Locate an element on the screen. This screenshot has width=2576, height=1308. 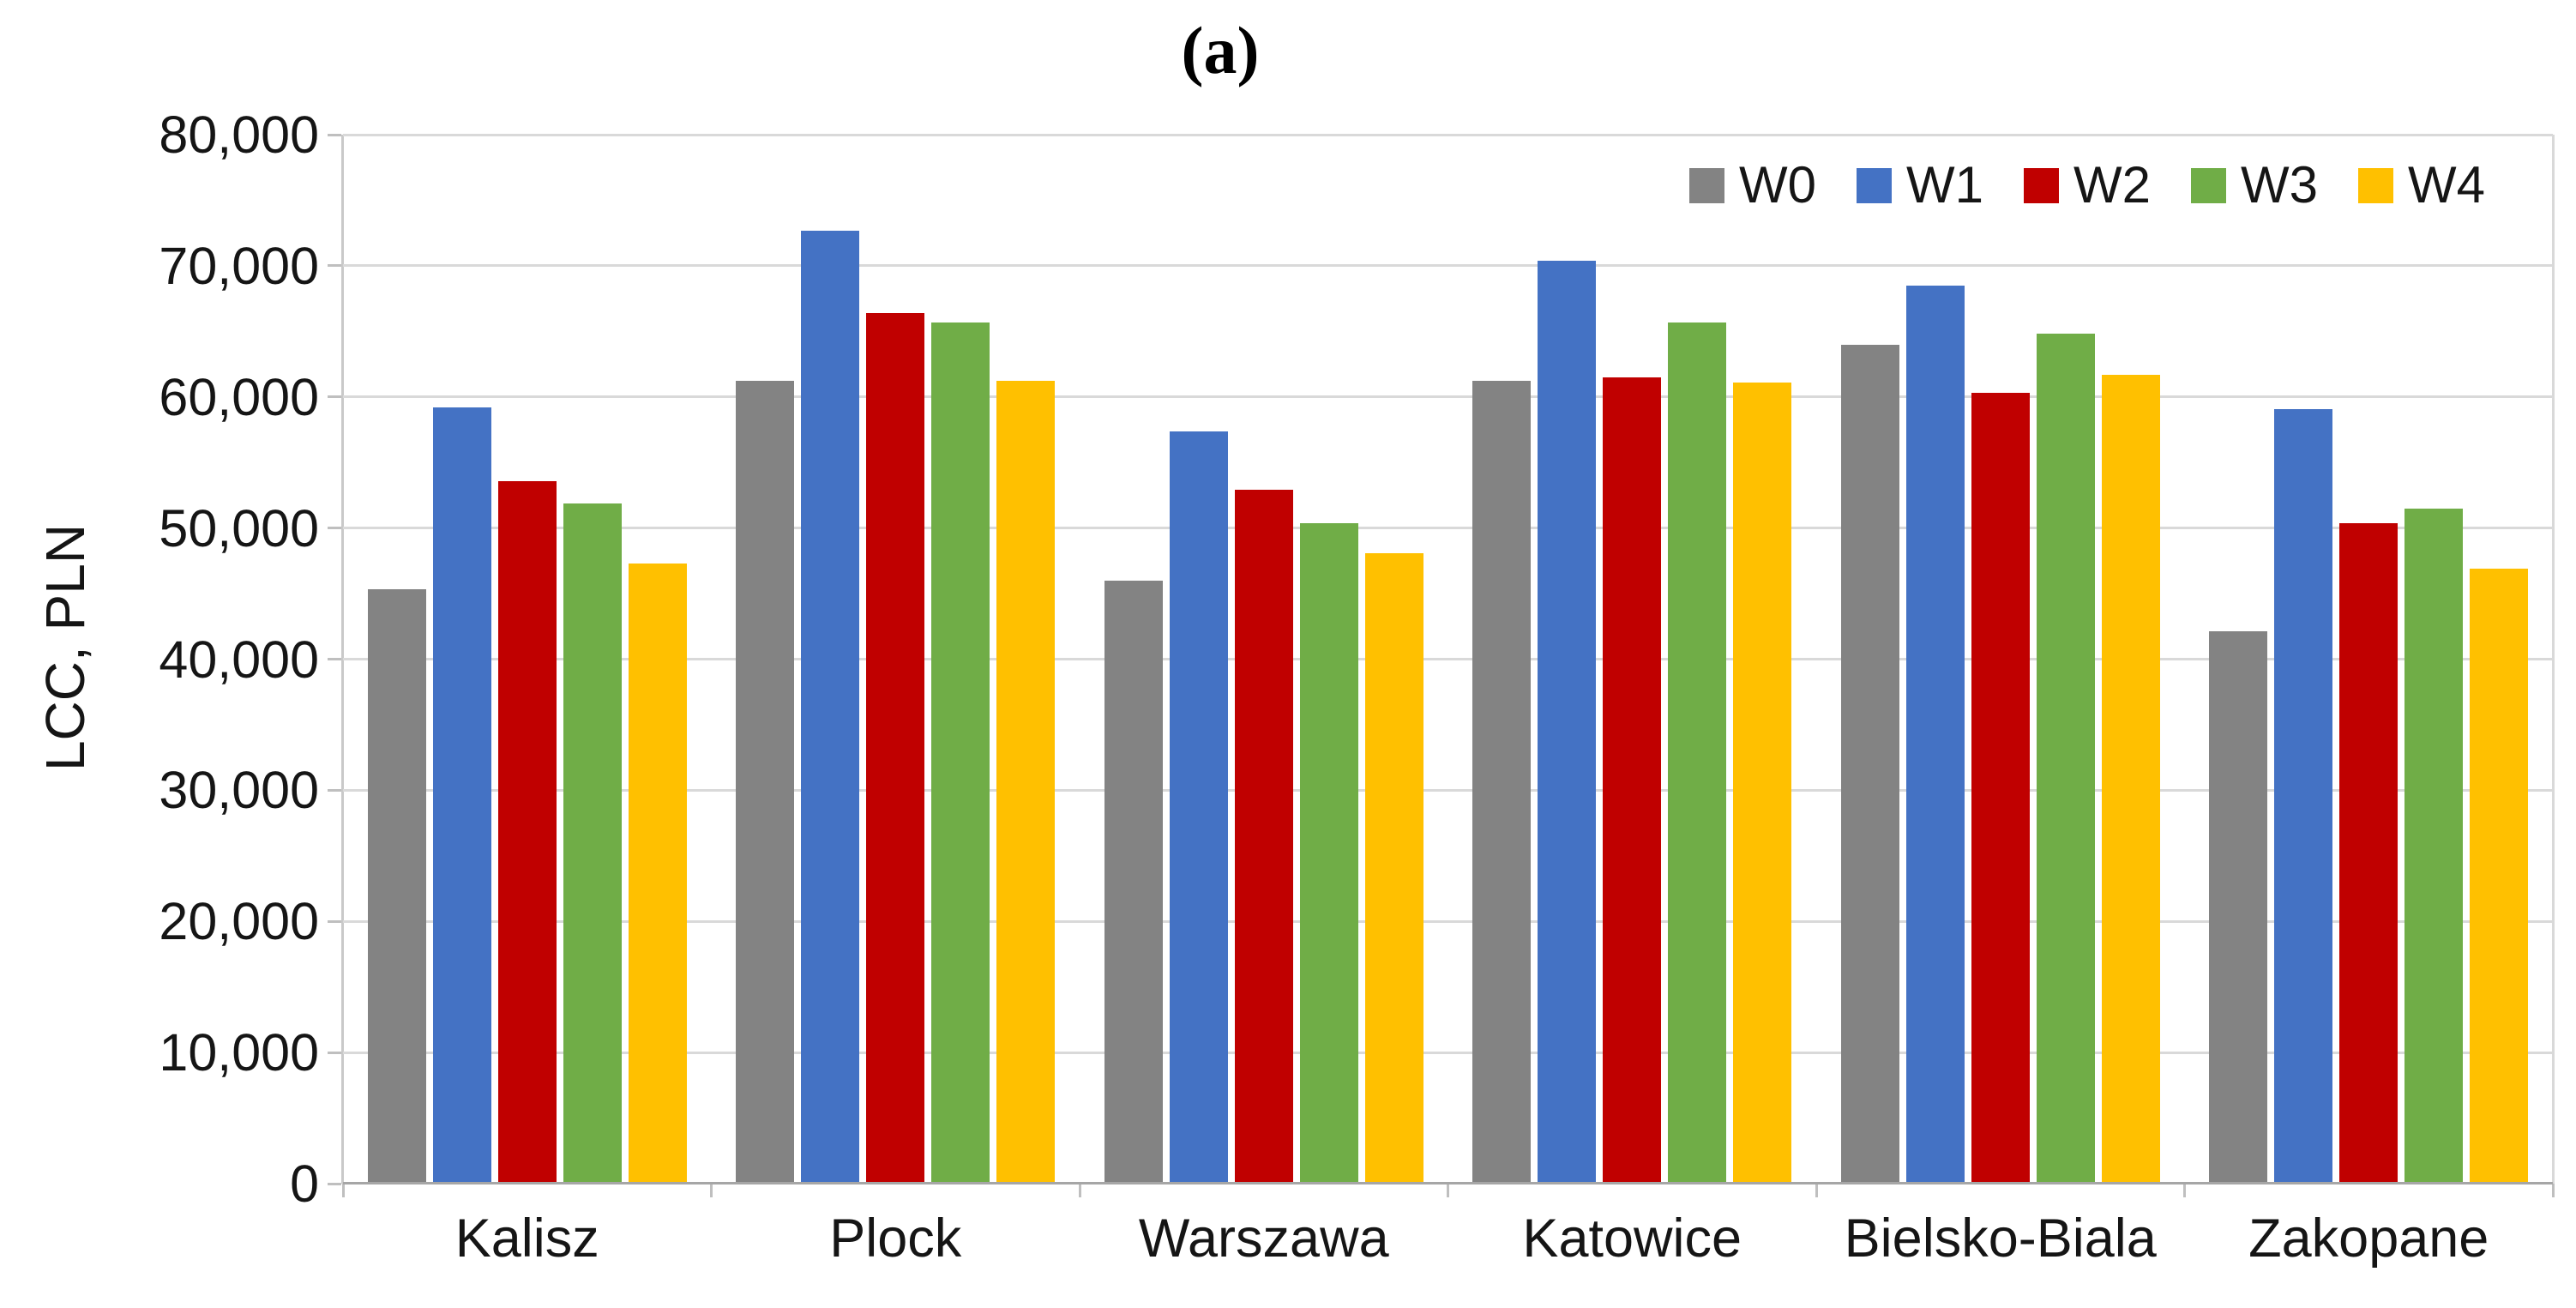
y-tick-mark-80,000 is located at coordinates (334, 134).